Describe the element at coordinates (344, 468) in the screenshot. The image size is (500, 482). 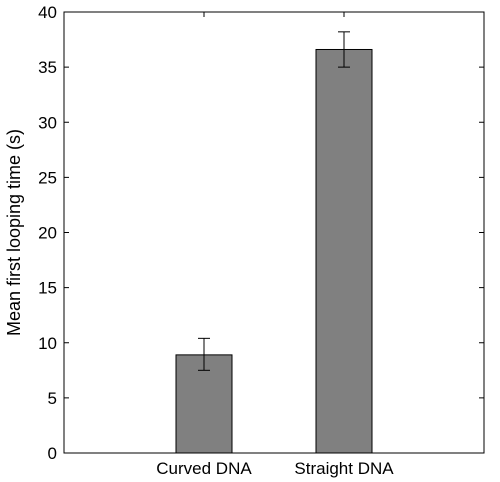
I see `x-tick-label: Straight DNA` at that location.